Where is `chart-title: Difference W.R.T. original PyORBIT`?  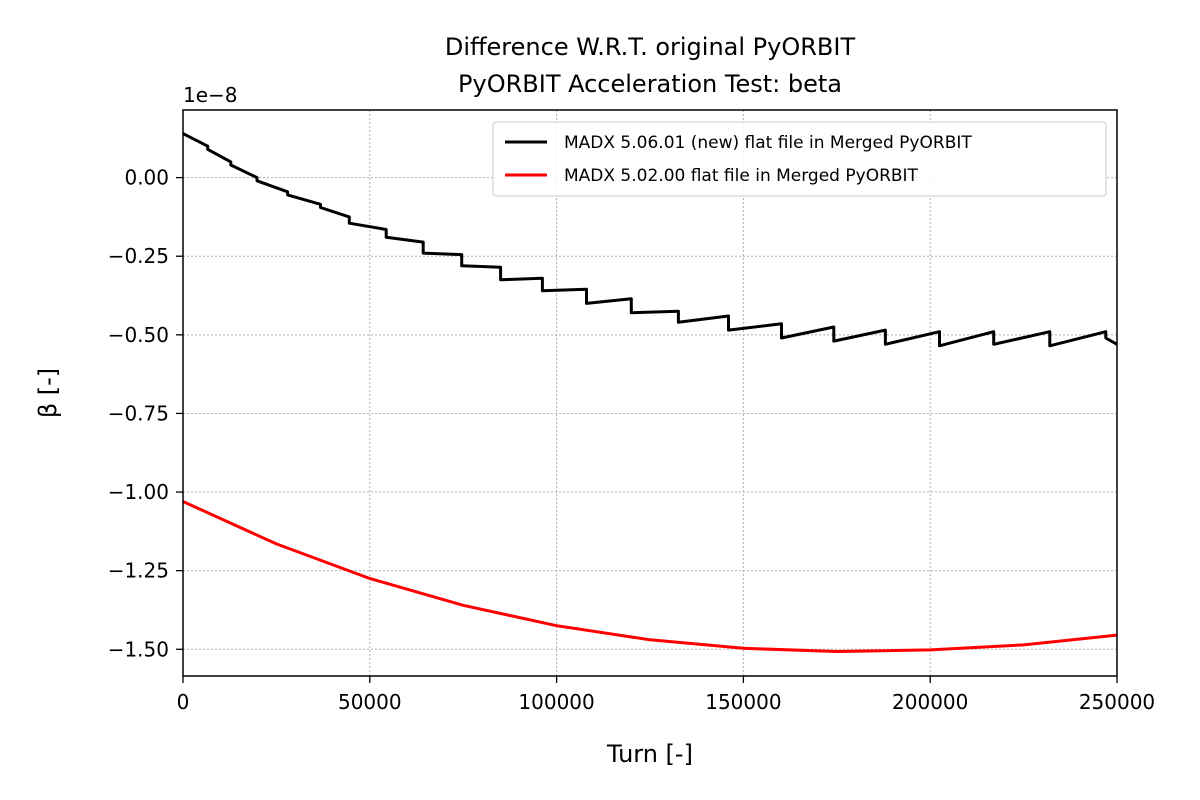
chart-title: Difference W.R.T. original PyORBIT is located at coordinates (650, 47).